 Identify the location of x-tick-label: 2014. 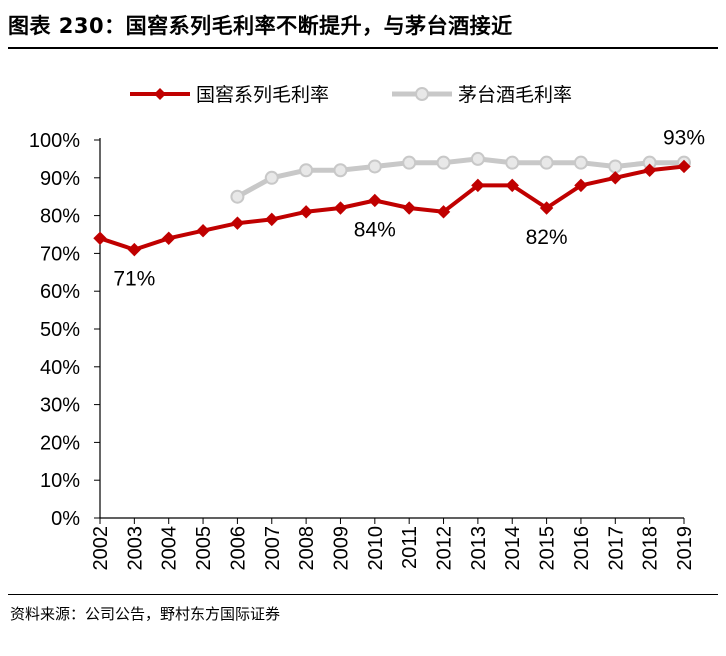
(513, 548).